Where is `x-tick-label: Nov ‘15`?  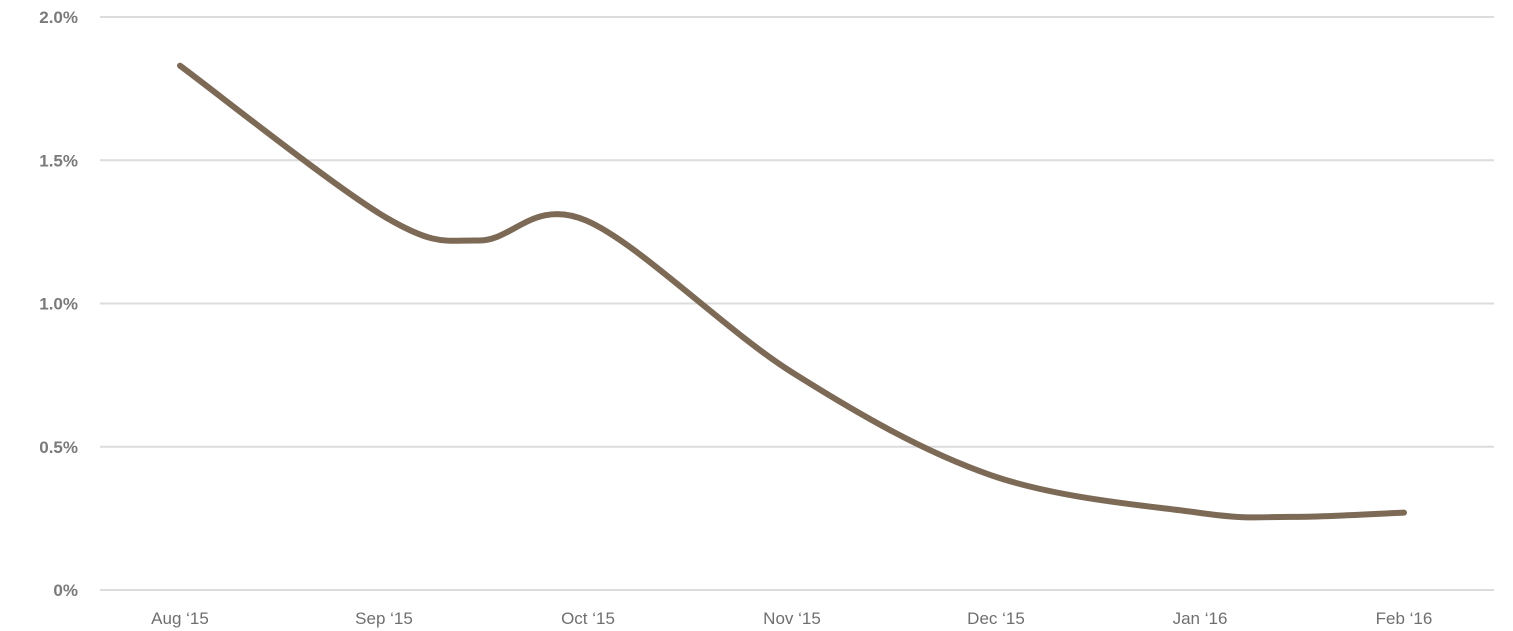 x-tick-label: Nov ‘15 is located at coordinates (792, 618).